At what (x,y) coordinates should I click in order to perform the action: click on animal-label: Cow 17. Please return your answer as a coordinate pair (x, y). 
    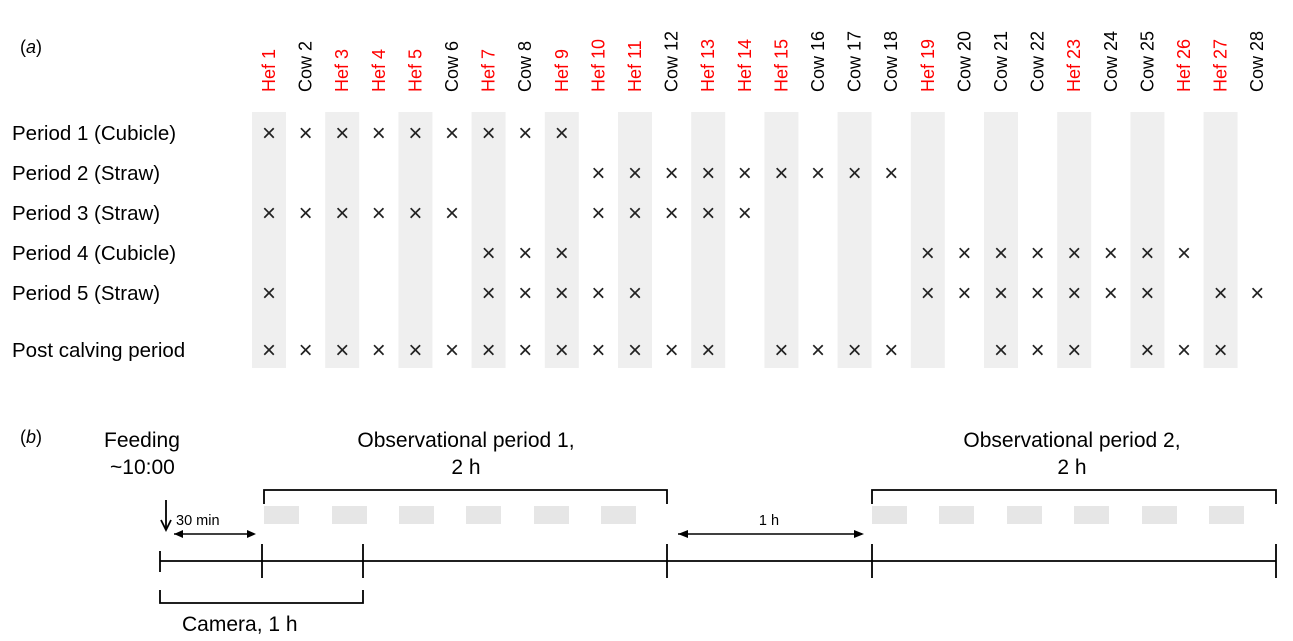
    Looking at the image, I should click on (855, 61).